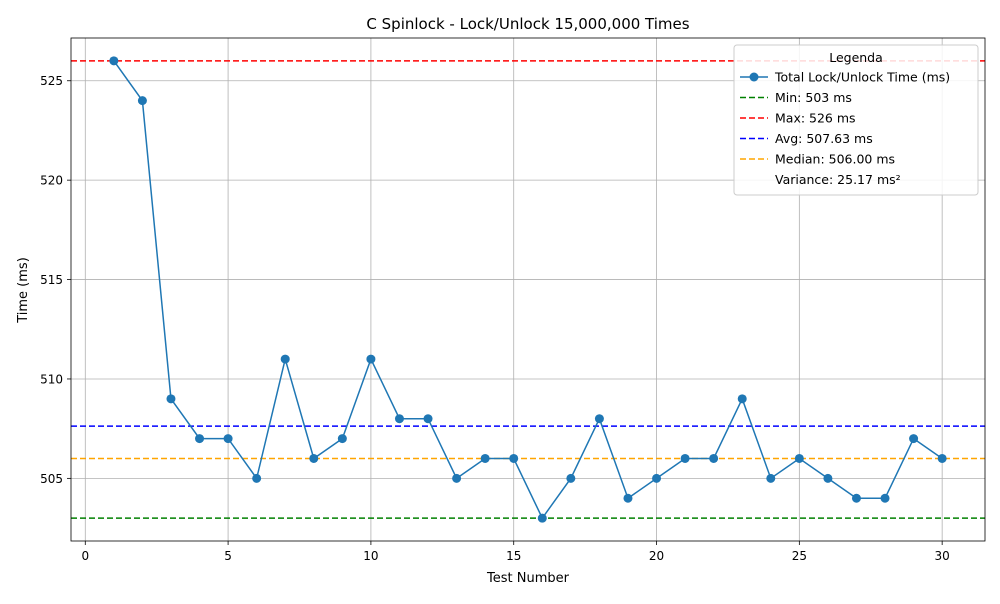 This screenshot has height=604, width=1000. What do you see at coordinates (51, 81) in the screenshot?
I see `y-tick-label: 525` at bounding box center [51, 81].